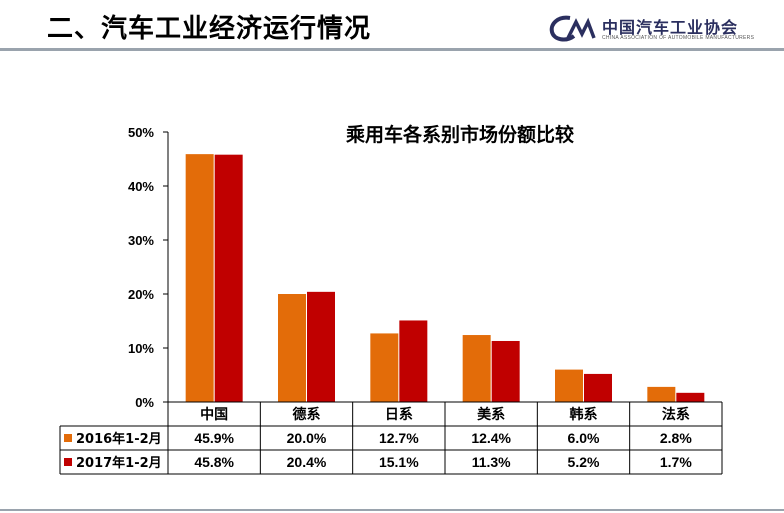 This screenshot has height=513, width=784. Describe the element at coordinates (141, 240) in the screenshot. I see `y-tick-label: 30%` at that location.